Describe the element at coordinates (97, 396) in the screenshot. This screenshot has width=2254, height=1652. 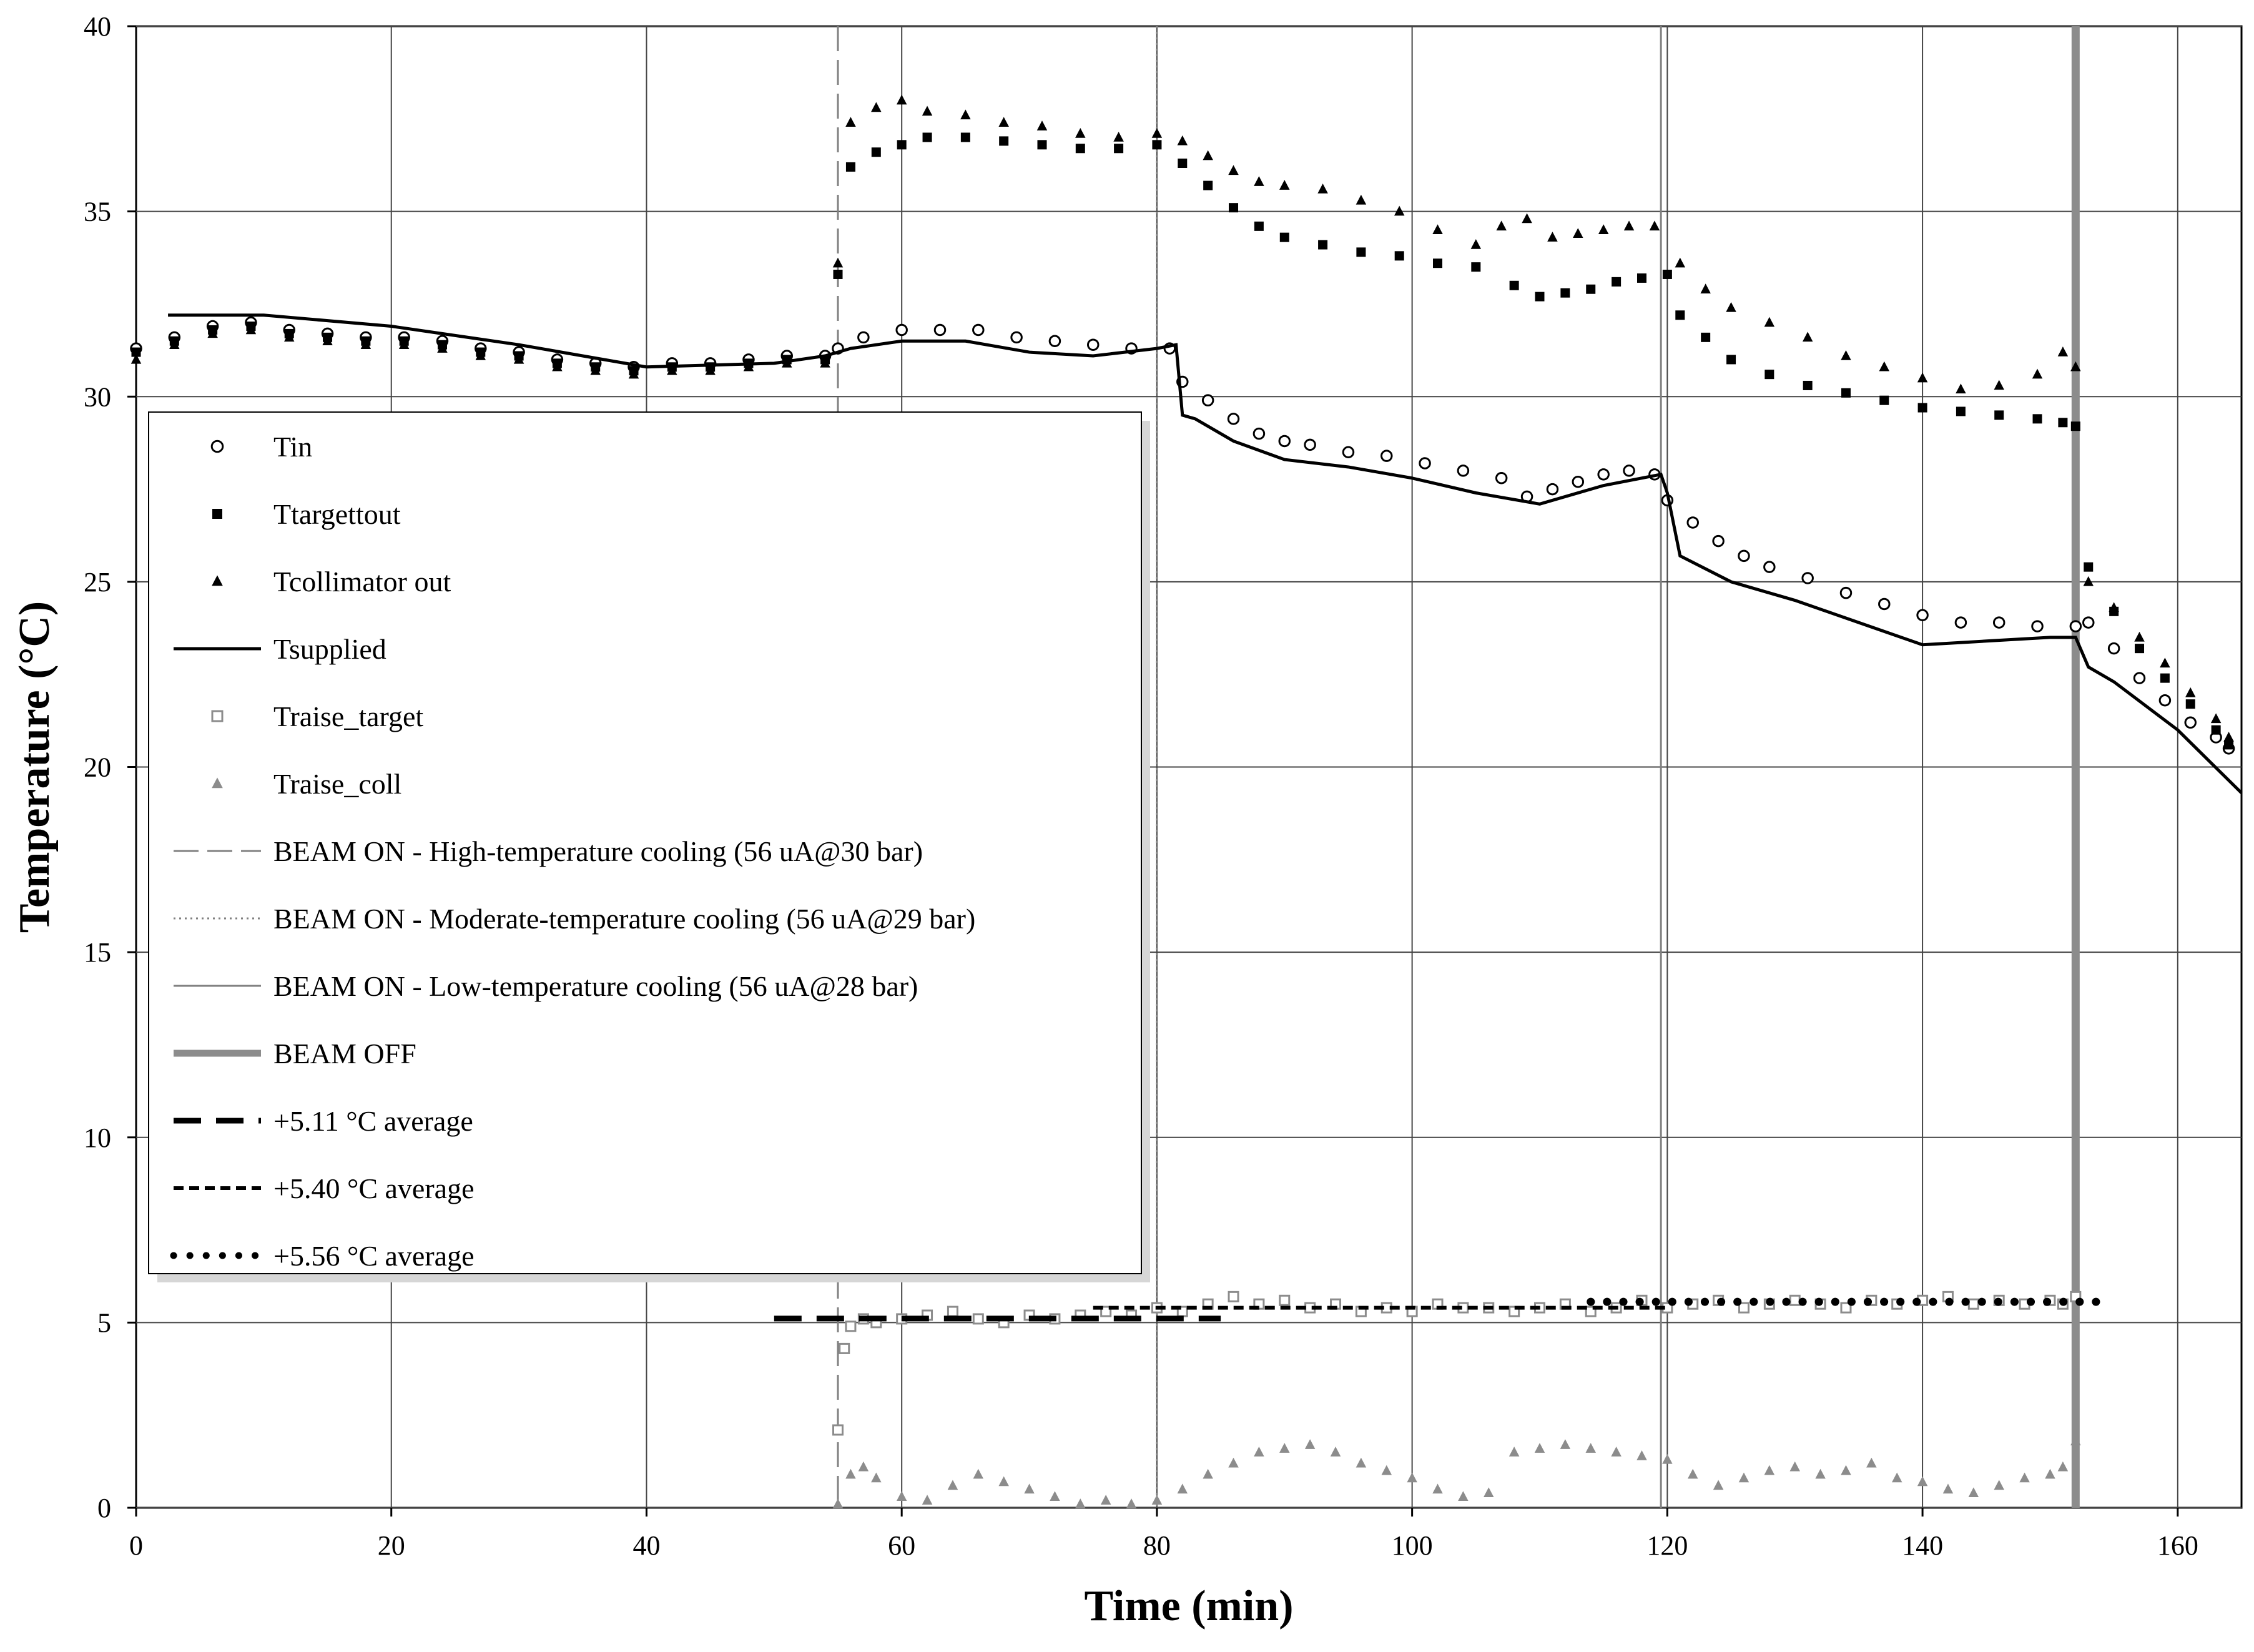
I see `y-tick-label: 30` at that location.